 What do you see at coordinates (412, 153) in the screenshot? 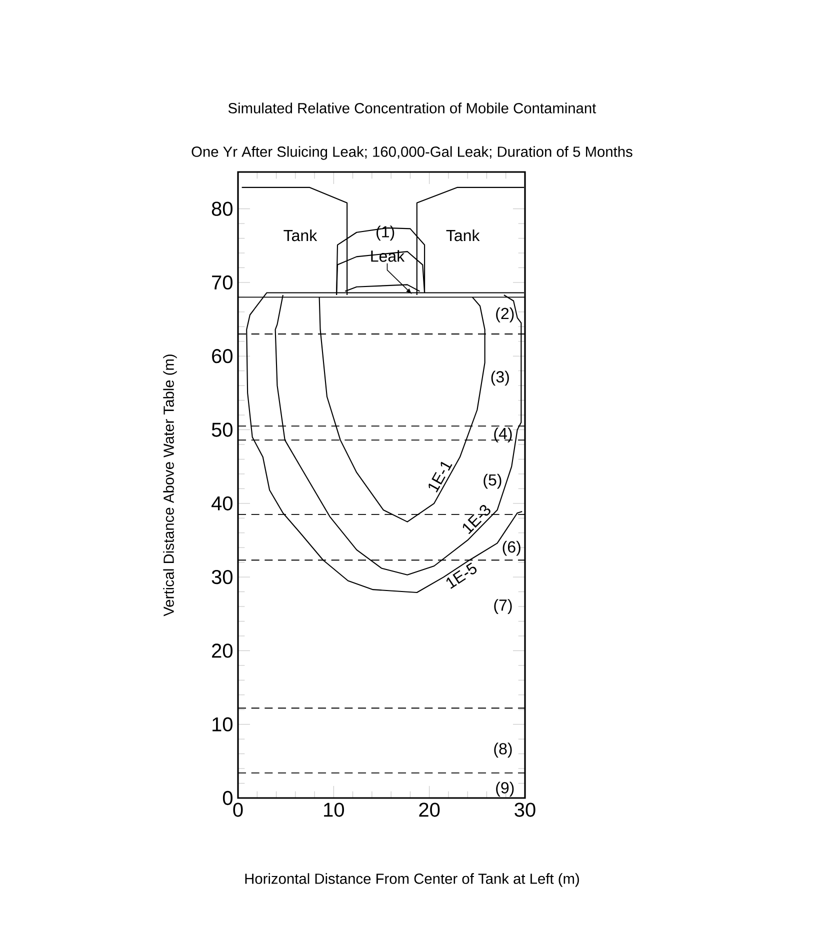
I see `chart-subtitle: One Yr After Sluicing Leak; 160,000-Gal Leak; Duration of 5 Months` at bounding box center [412, 153].